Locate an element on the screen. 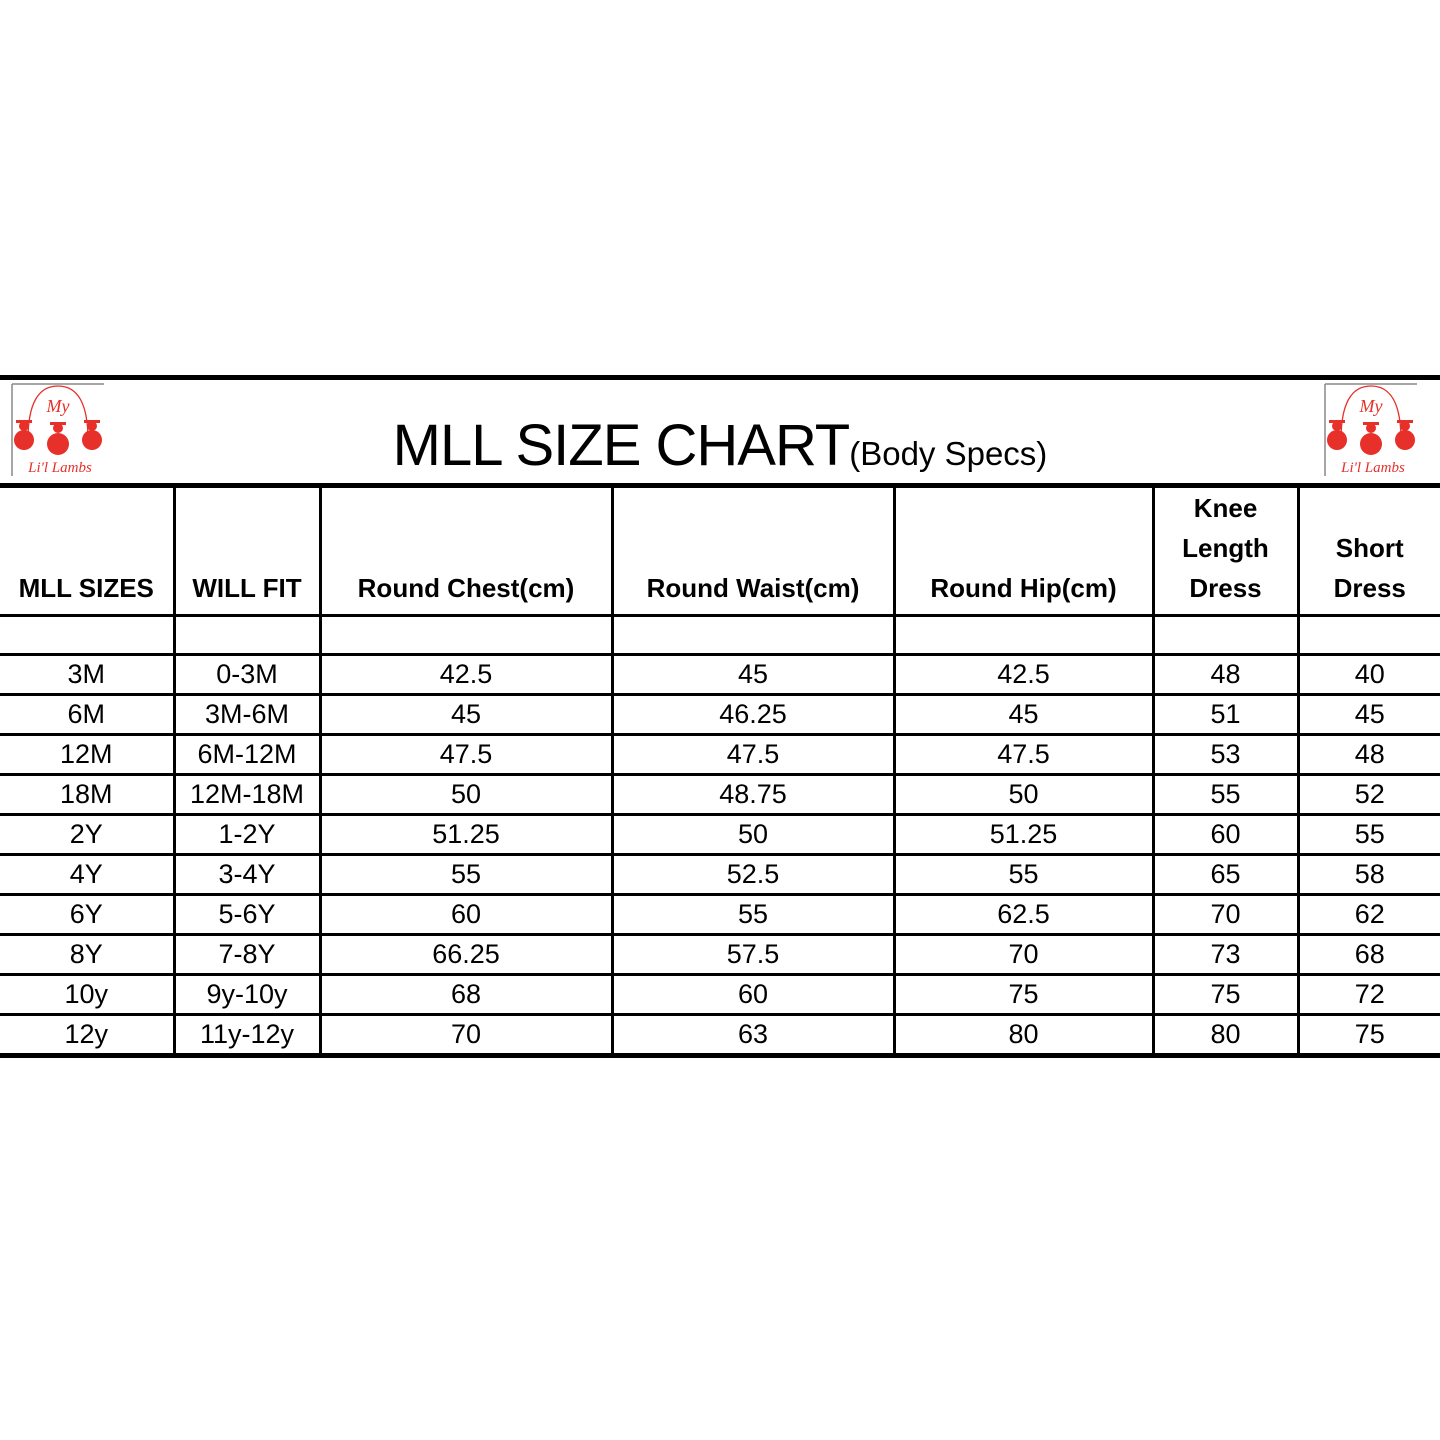 This screenshot has height=1440, width=1440. column-header: Round Waist(cm) is located at coordinates (753, 550).